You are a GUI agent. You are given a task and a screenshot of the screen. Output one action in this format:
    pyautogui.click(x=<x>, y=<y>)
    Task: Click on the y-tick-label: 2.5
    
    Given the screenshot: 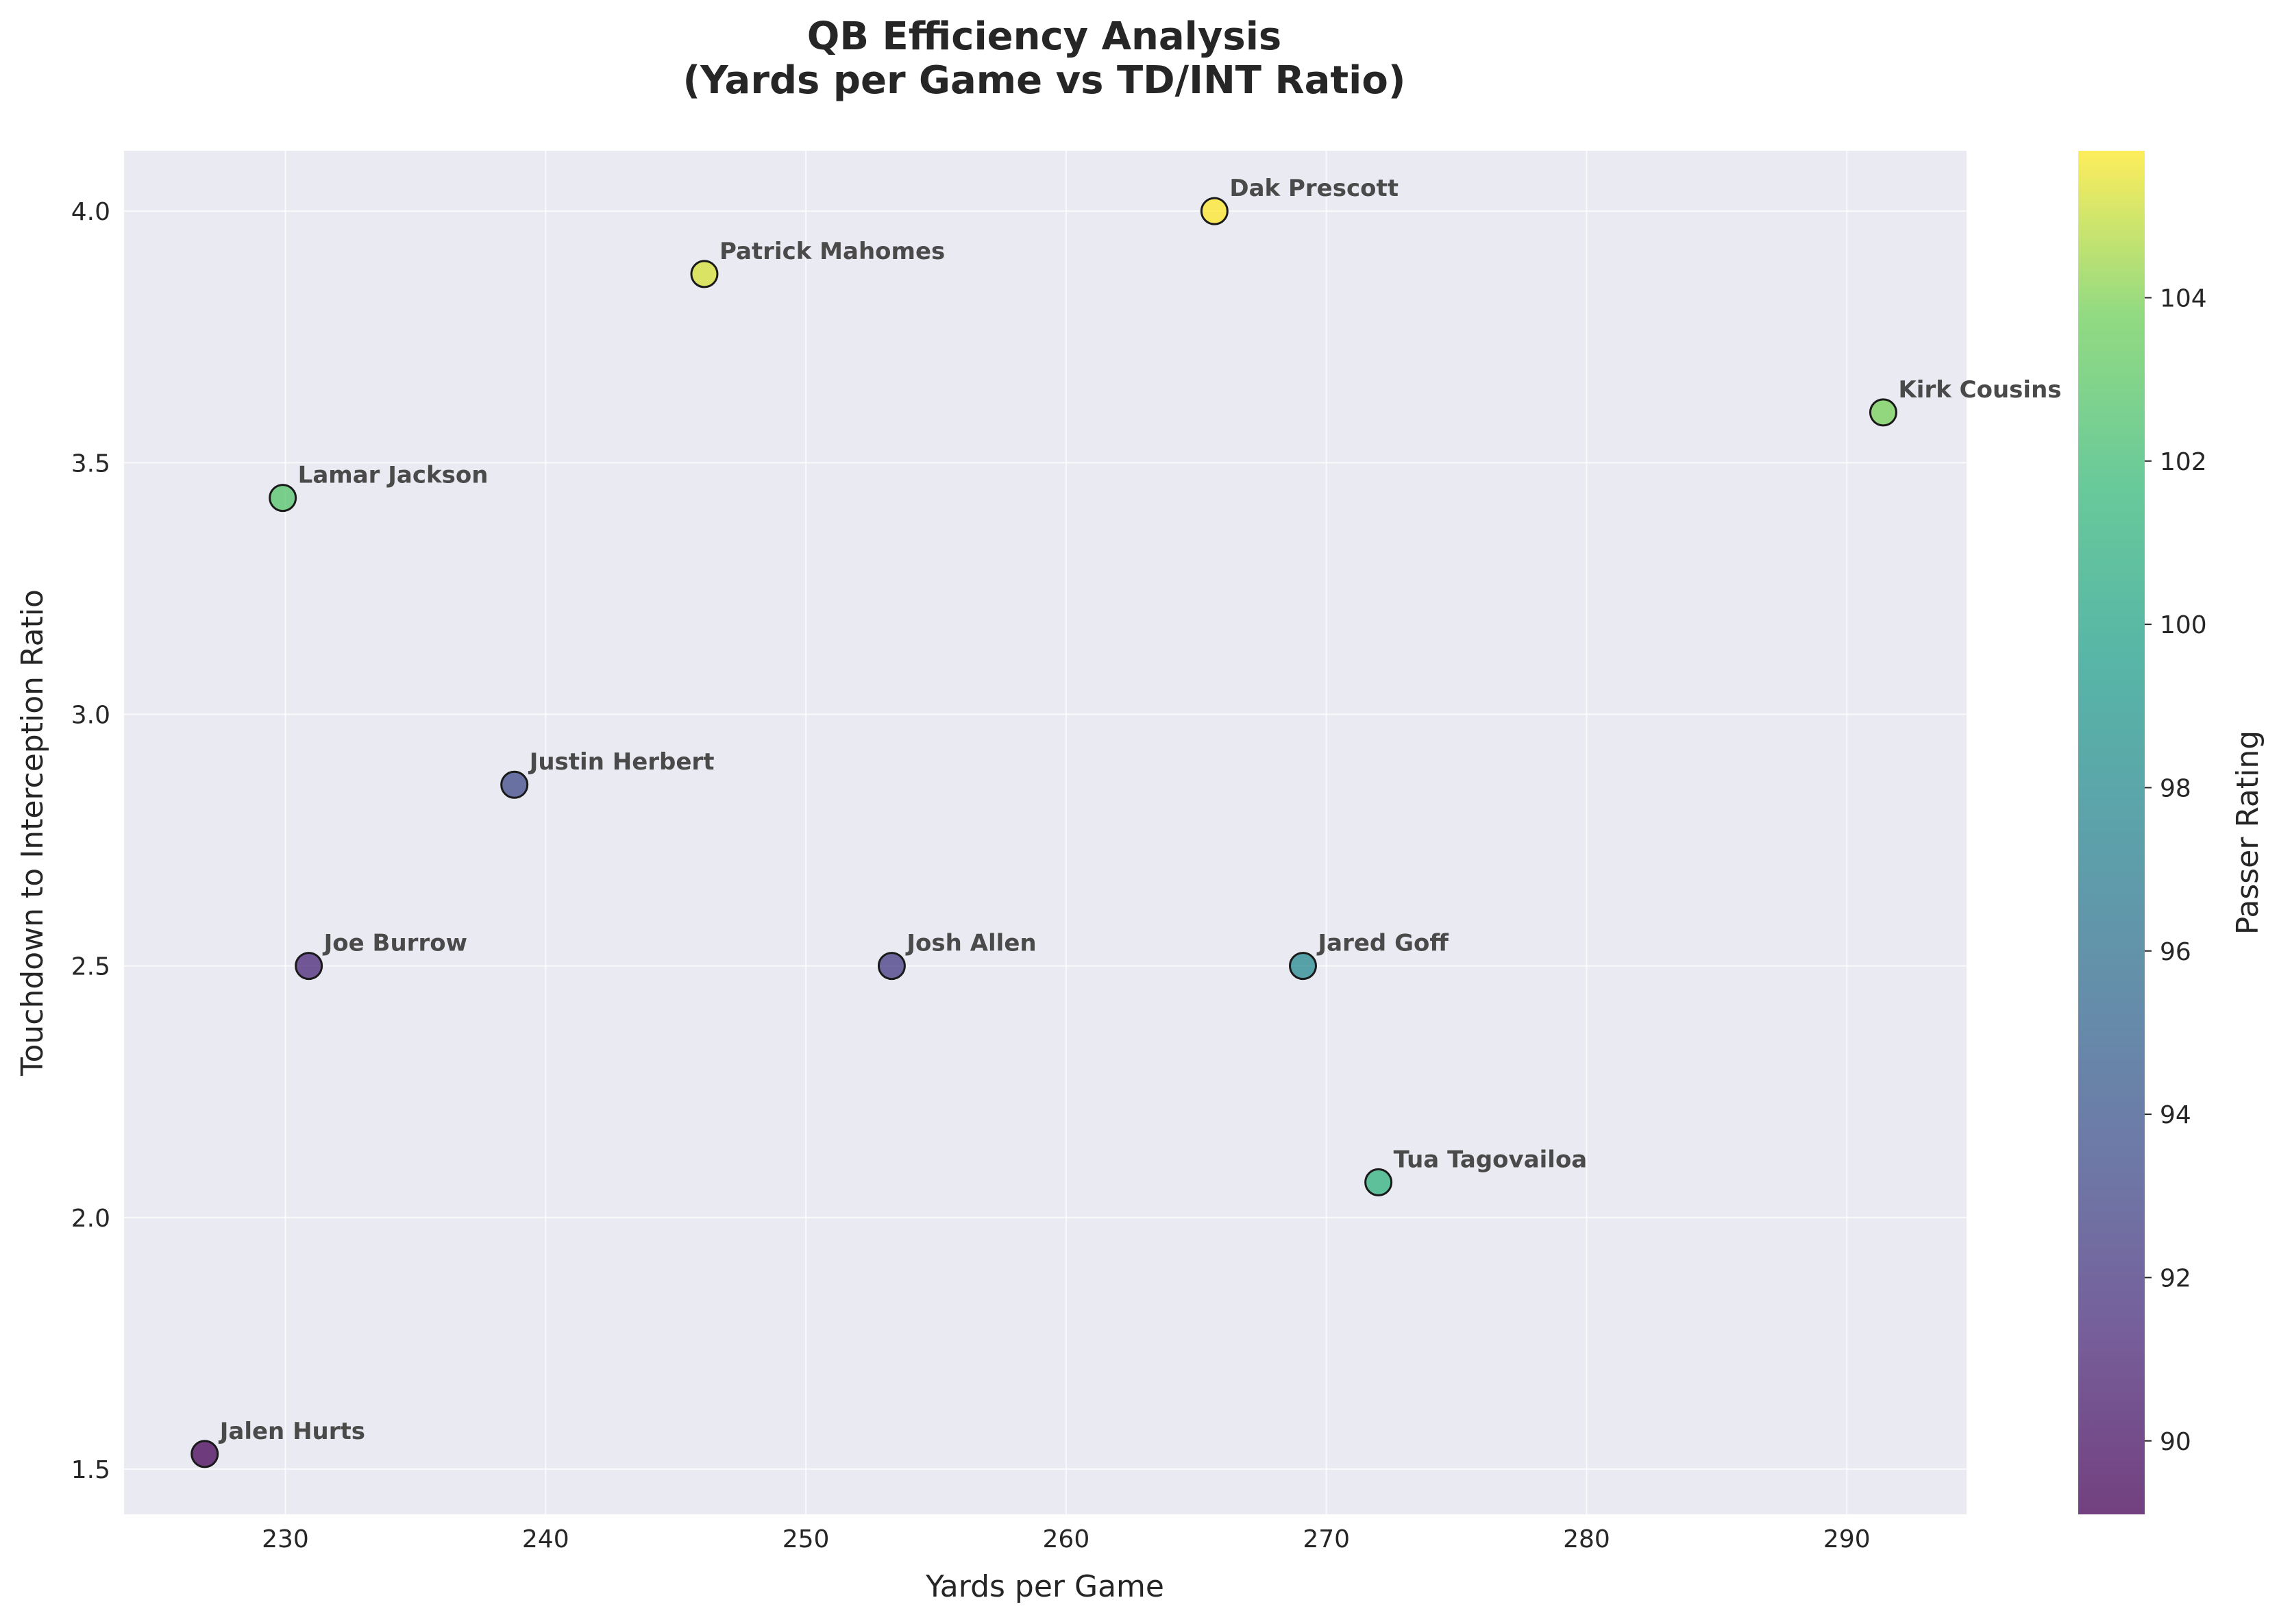 What is the action you would take?
    pyautogui.click(x=90, y=967)
    